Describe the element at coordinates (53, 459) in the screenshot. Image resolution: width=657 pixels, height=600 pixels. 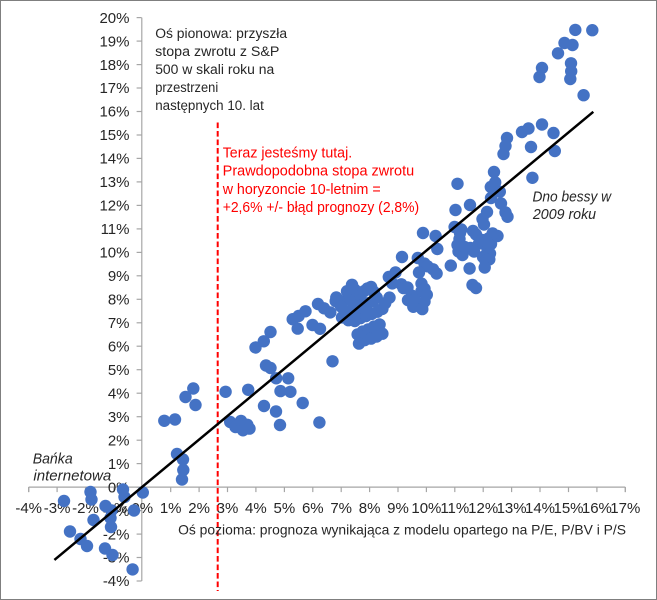
I see `svg-text: Bańka` at that location.